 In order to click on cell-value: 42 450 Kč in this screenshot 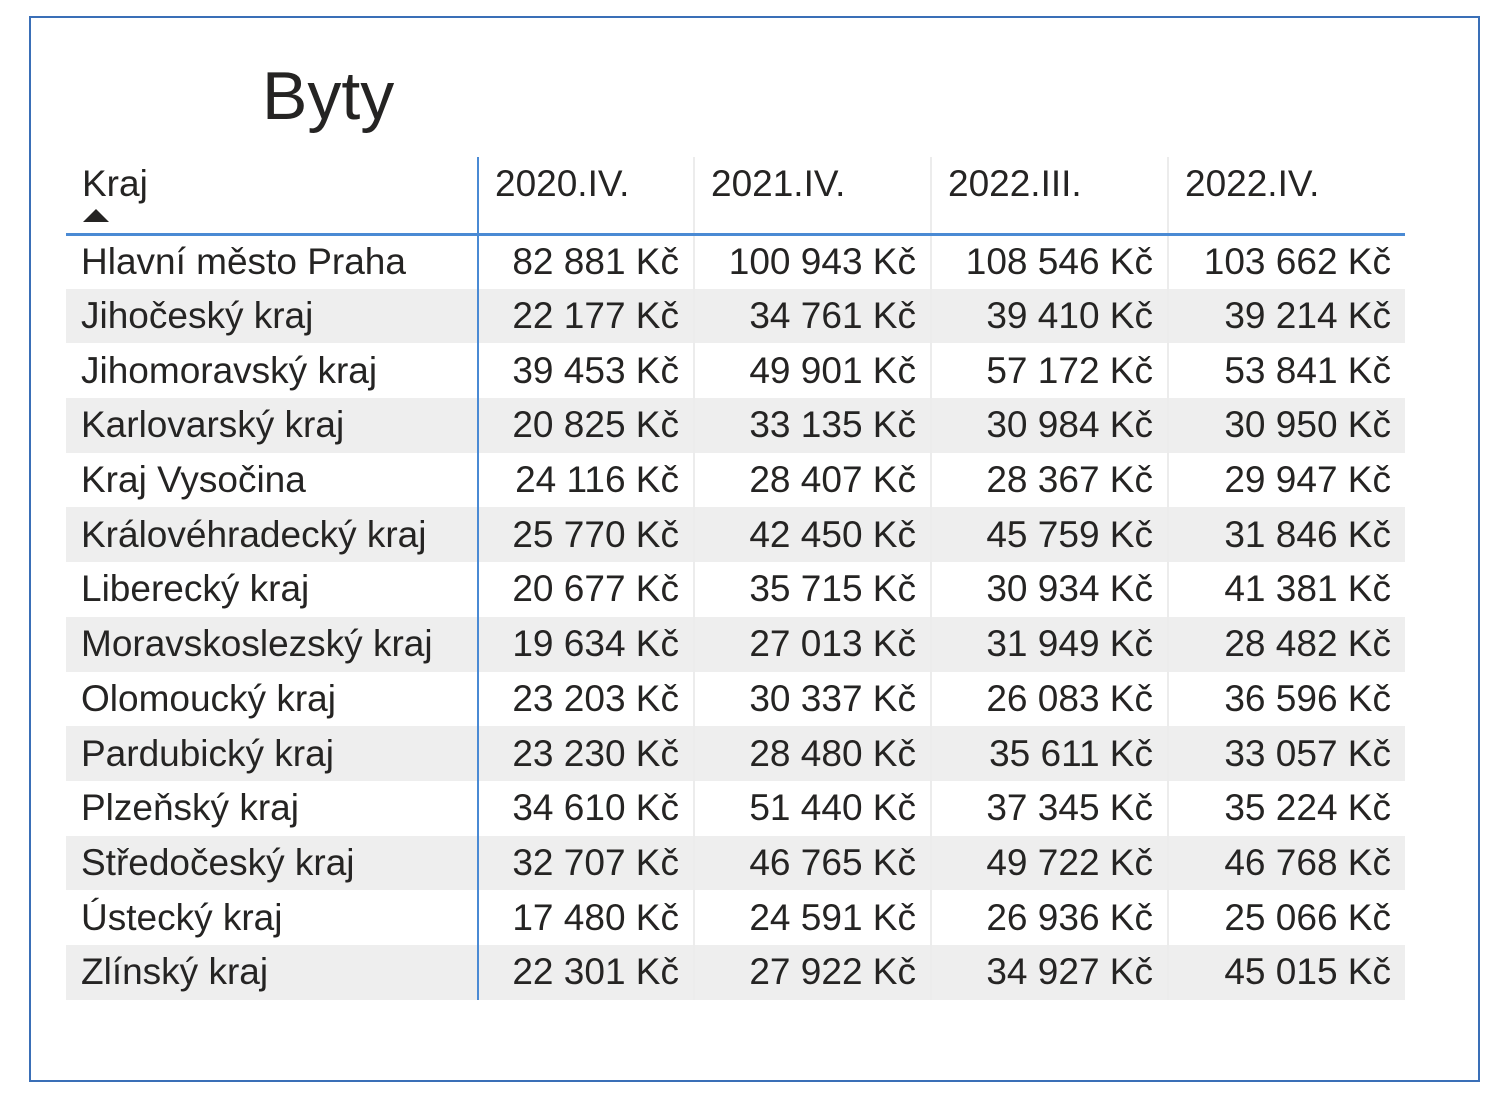, I will do `click(813, 535)`.